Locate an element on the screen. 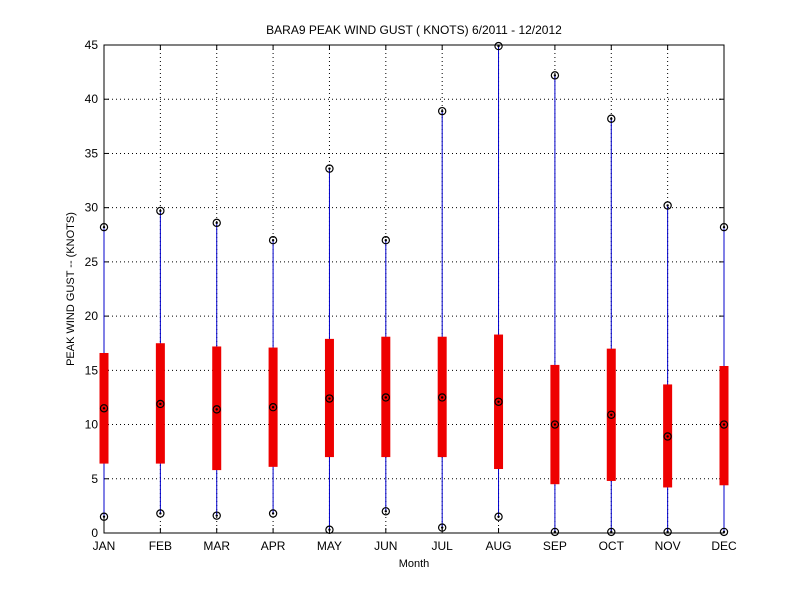 Image resolution: width=800 pixels, height=600 pixels. y-tick-label: 15 is located at coordinates (92, 370).